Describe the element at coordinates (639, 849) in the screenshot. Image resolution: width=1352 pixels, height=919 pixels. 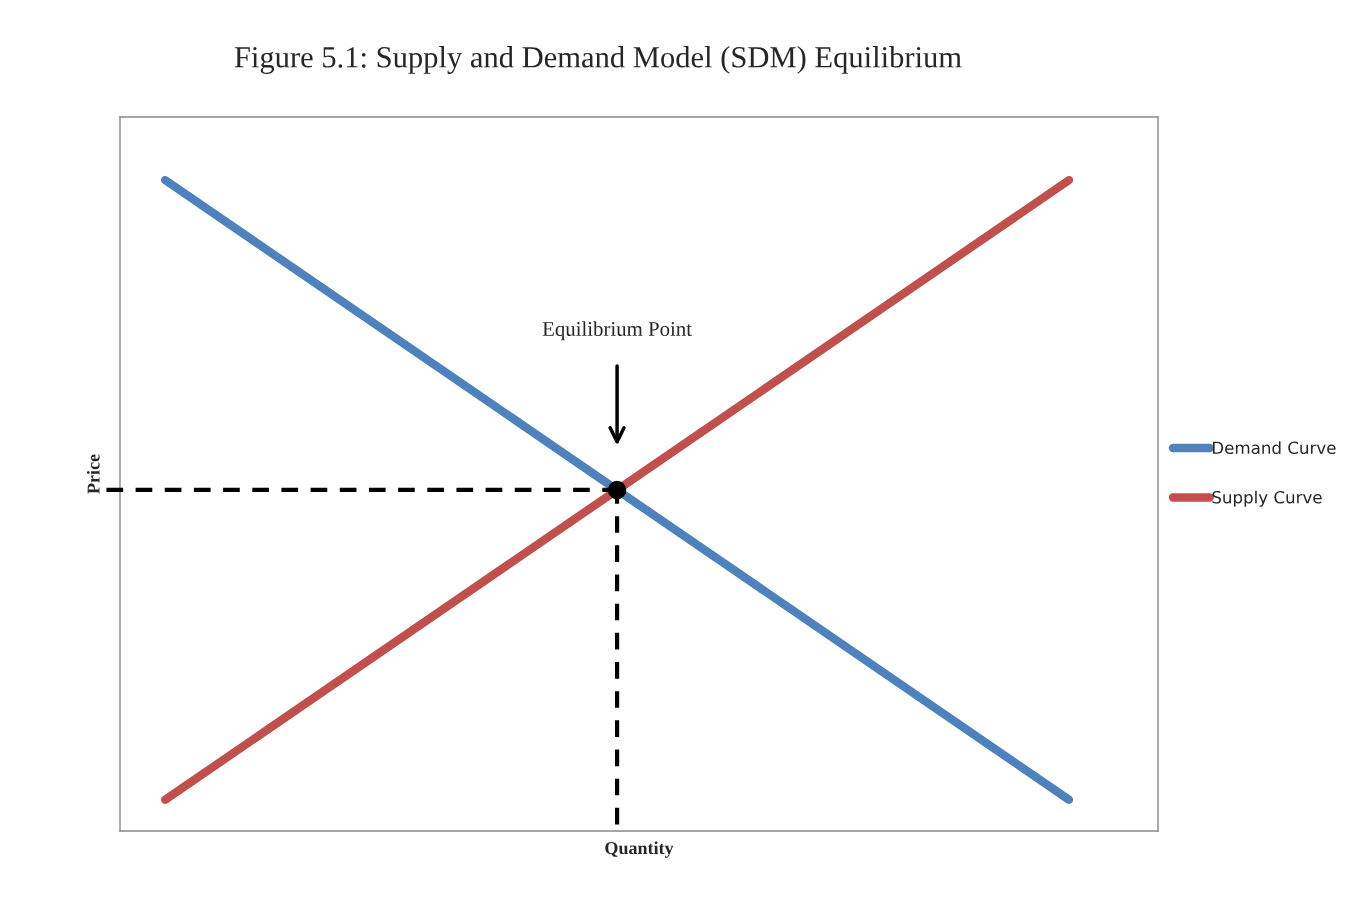
I see `x-axis-title: Quantity` at that location.